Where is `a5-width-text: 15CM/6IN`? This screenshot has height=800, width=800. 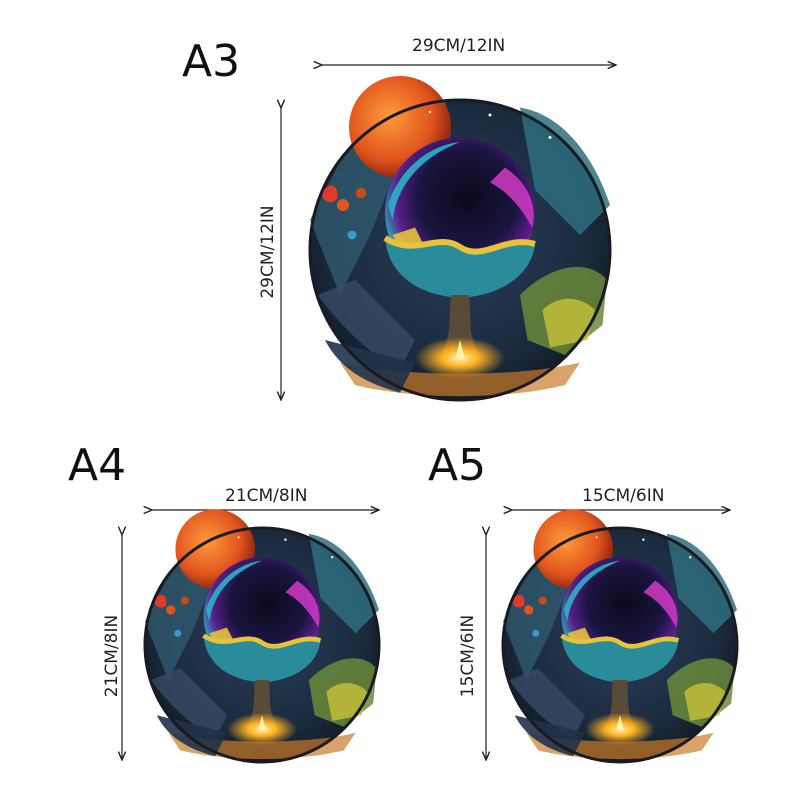 a5-width-text: 15CM/6IN is located at coordinates (623, 496).